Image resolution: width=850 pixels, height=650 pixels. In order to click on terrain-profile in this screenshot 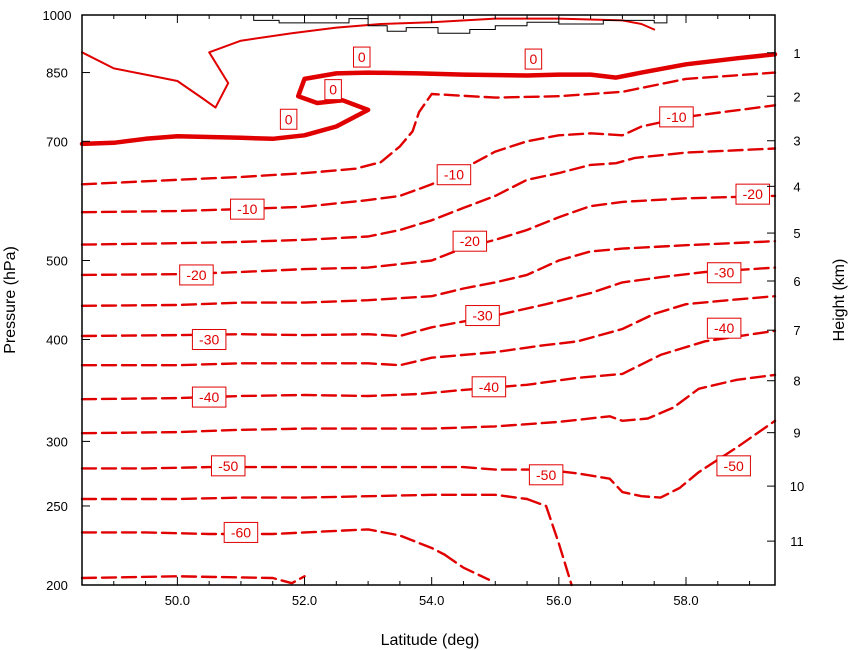, I will do `click(460, 24)`.